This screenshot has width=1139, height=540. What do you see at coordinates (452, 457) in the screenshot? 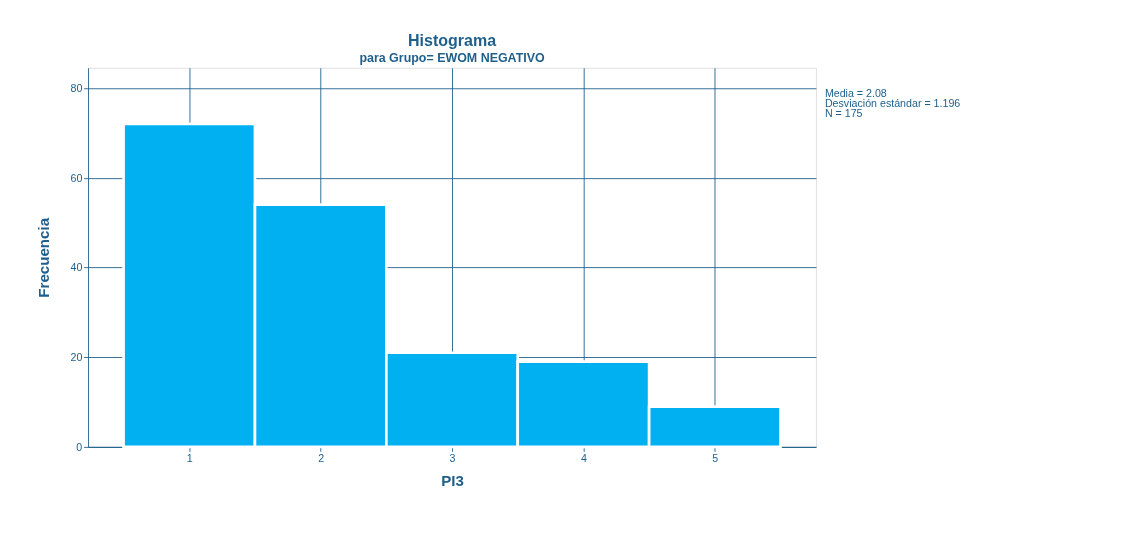
I see `x-tick-label: 3` at bounding box center [452, 457].